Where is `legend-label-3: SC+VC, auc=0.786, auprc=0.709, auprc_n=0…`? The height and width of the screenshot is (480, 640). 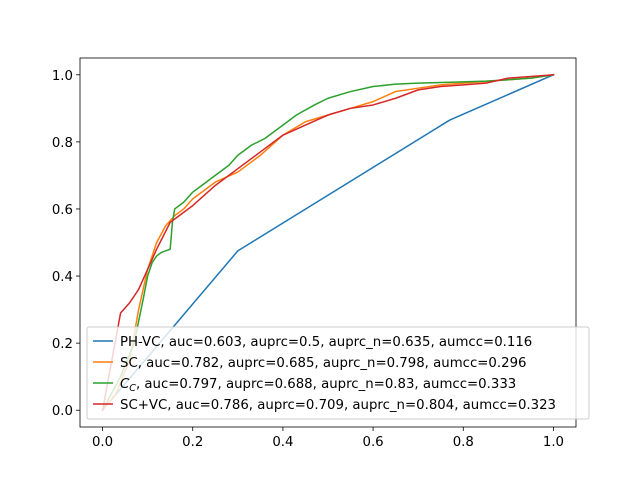 legend-label-3: SC+VC, auc=0.786, auprc=0.709, auprc_n=0… is located at coordinates (338, 405).